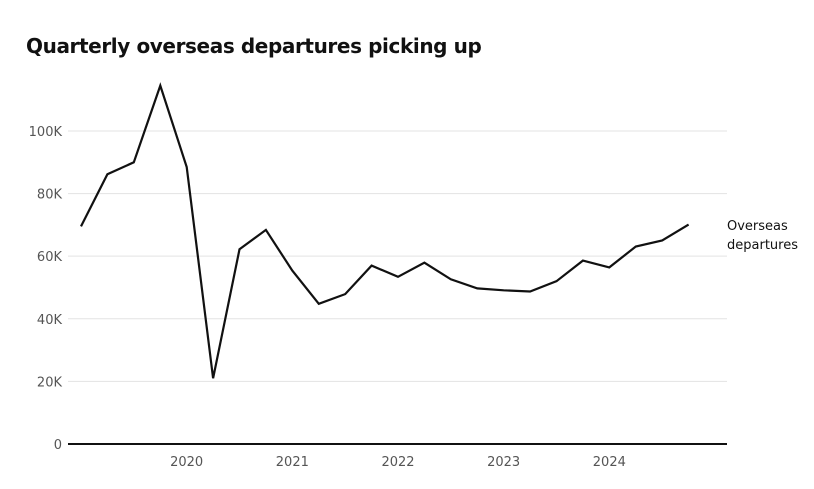 The width and height of the screenshot is (814, 489). I want to click on y-tick-label: 80K, so click(50, 195).